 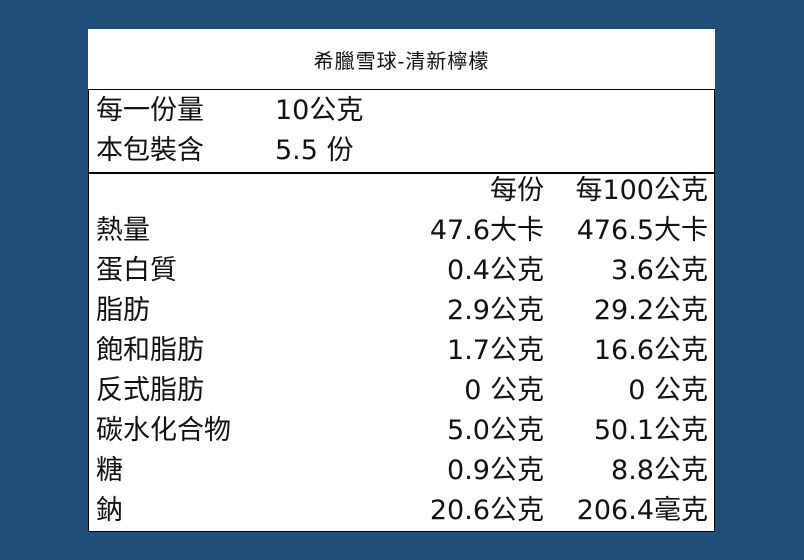 What do you see at coordinates (401, 173) in the screenshot?
I see `section-divider` at bounding box center [401, 173].